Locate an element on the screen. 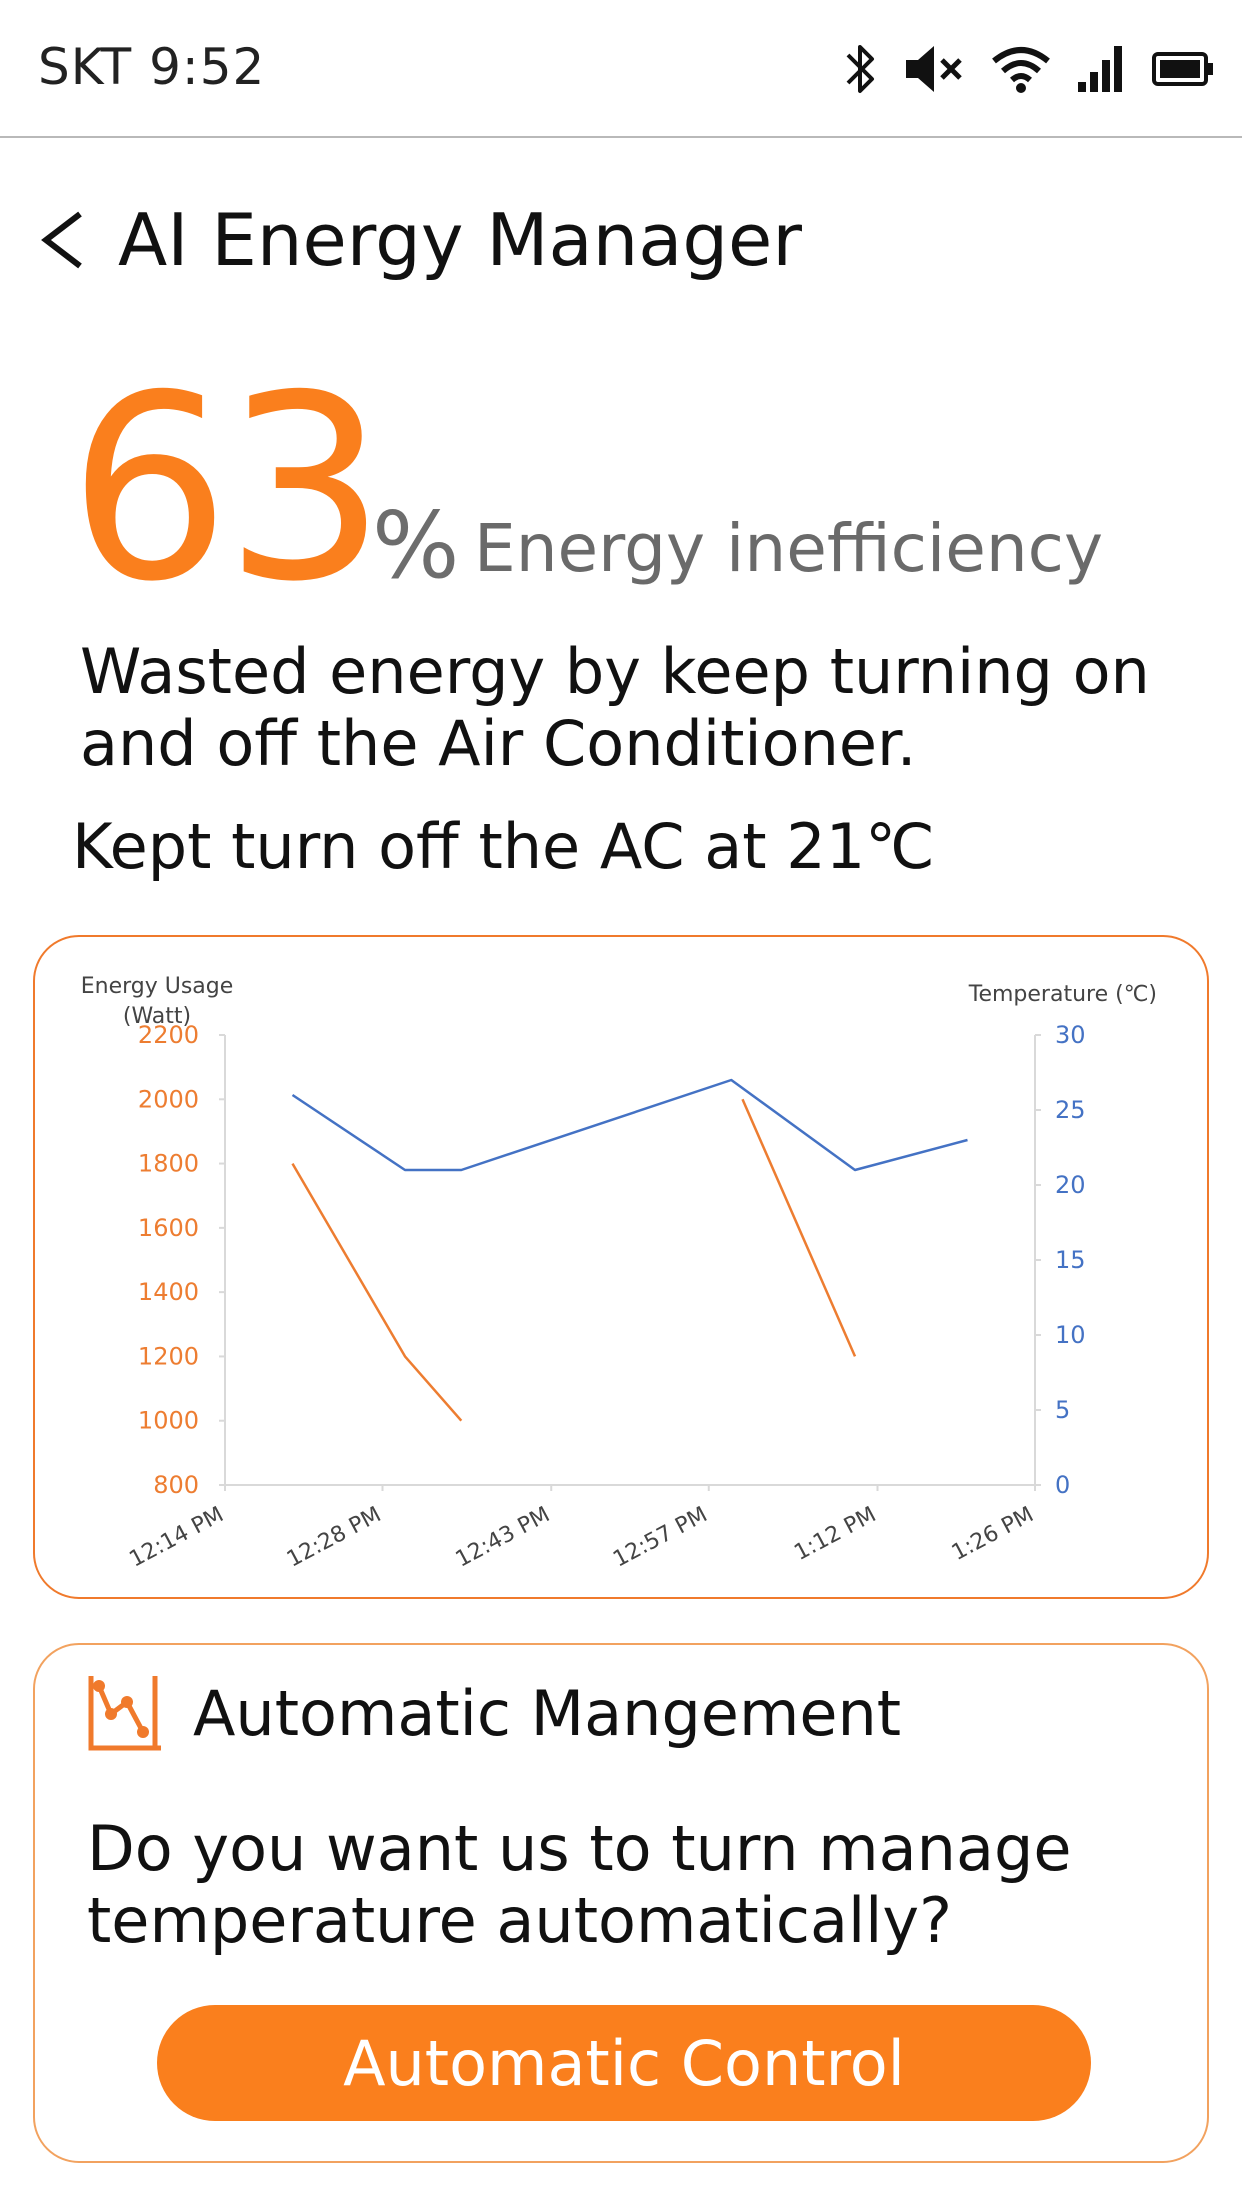 This screenshot has width=1242, height=2208. right-tick-label: 10 is located at coordinates (1070, 1335).